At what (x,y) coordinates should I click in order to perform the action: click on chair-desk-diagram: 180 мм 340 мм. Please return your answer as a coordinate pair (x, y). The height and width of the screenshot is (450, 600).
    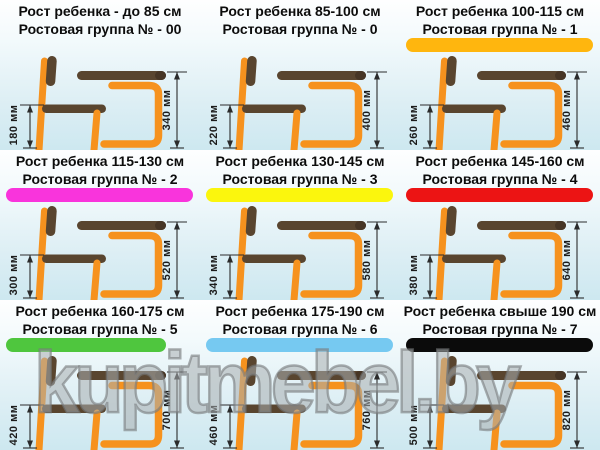
    Looking at the image, I should click on (97, 103).